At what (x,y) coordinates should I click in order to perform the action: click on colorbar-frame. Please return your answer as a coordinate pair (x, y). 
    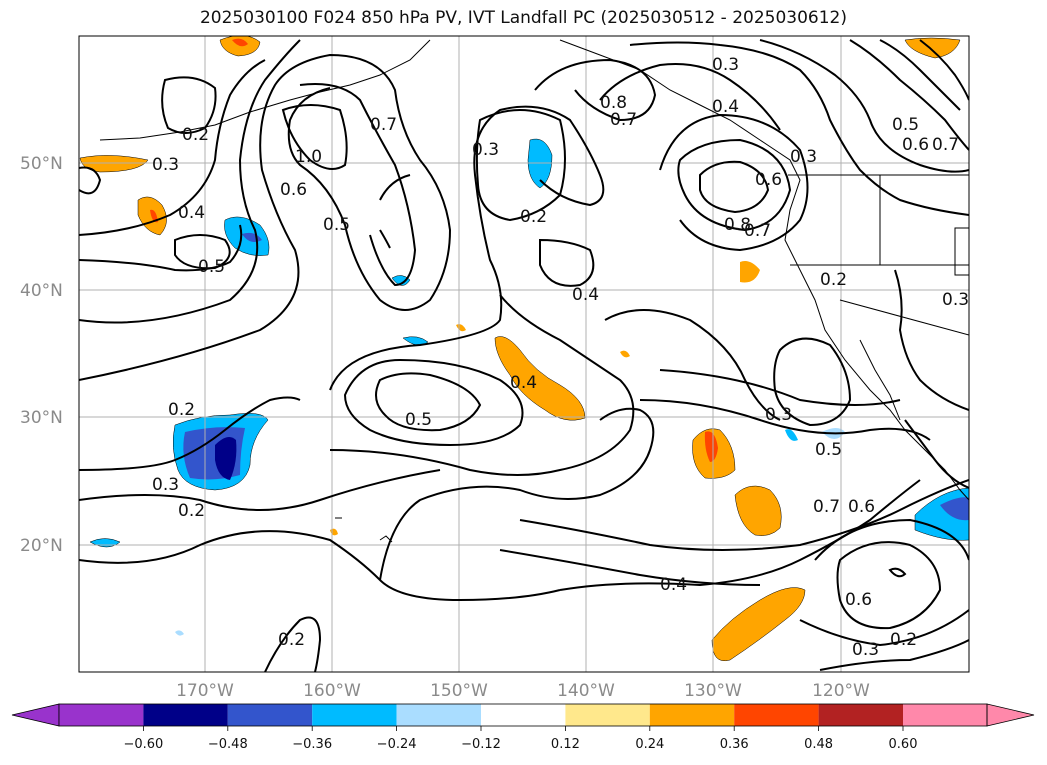
    Looking at the image, I should click on (523, 715).